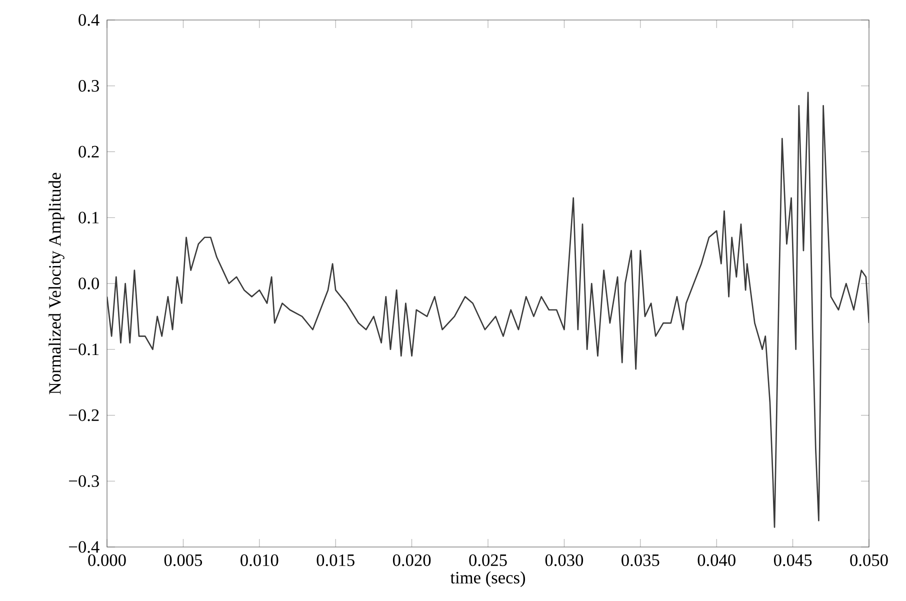  I want to click on y-tick-label: 0.4, so click(89, 20).